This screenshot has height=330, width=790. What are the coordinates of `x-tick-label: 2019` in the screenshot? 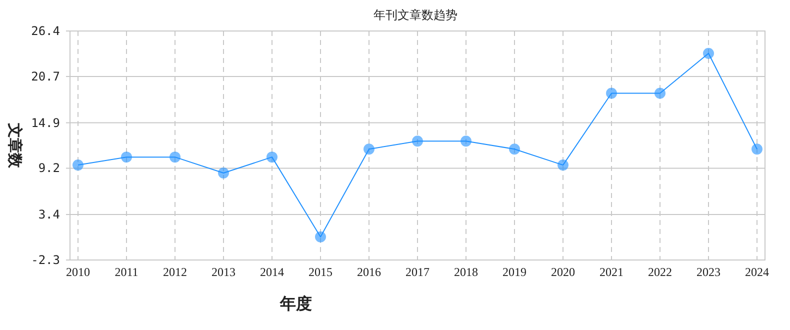 It's located at (514, 272).